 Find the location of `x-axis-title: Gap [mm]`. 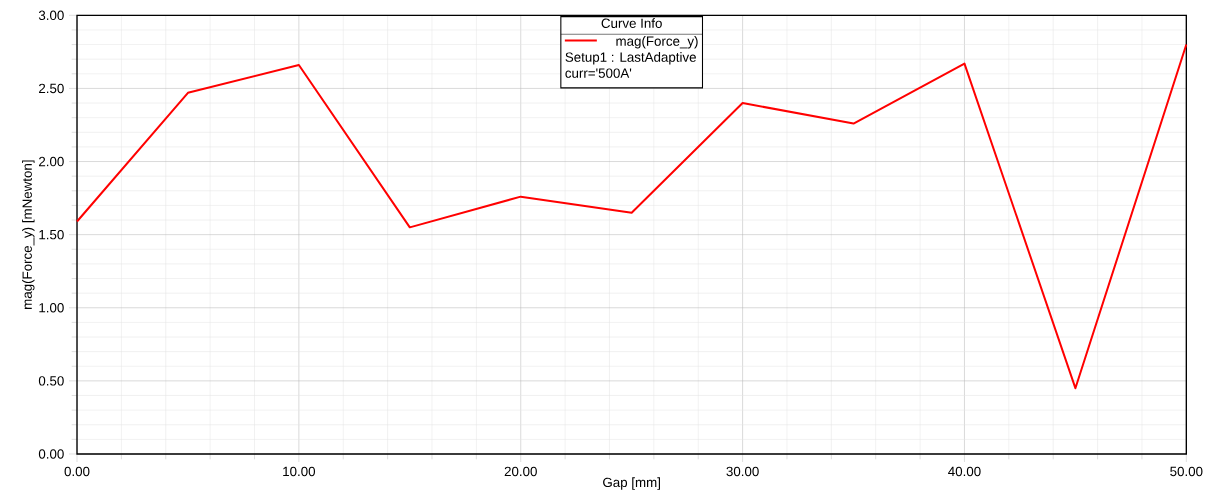

x-axis-title: Gap [mm] is located at coordinates (631, 483).